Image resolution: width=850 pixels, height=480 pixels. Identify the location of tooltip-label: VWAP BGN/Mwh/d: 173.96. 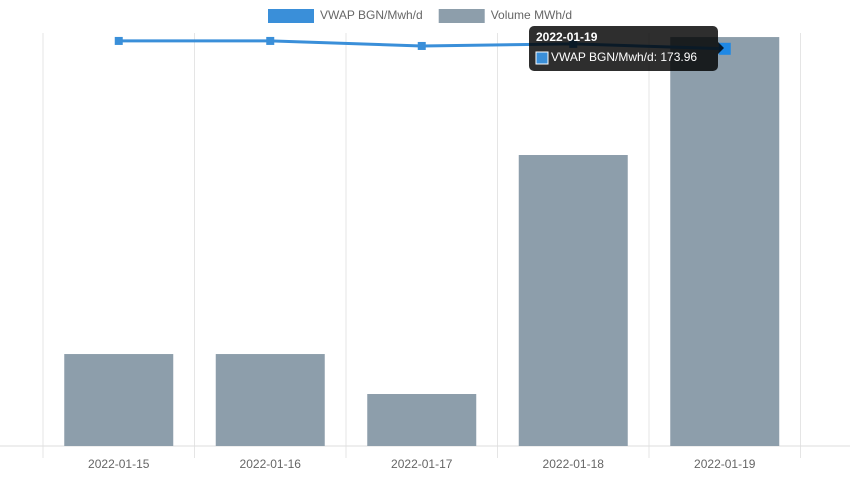
(624, 57).